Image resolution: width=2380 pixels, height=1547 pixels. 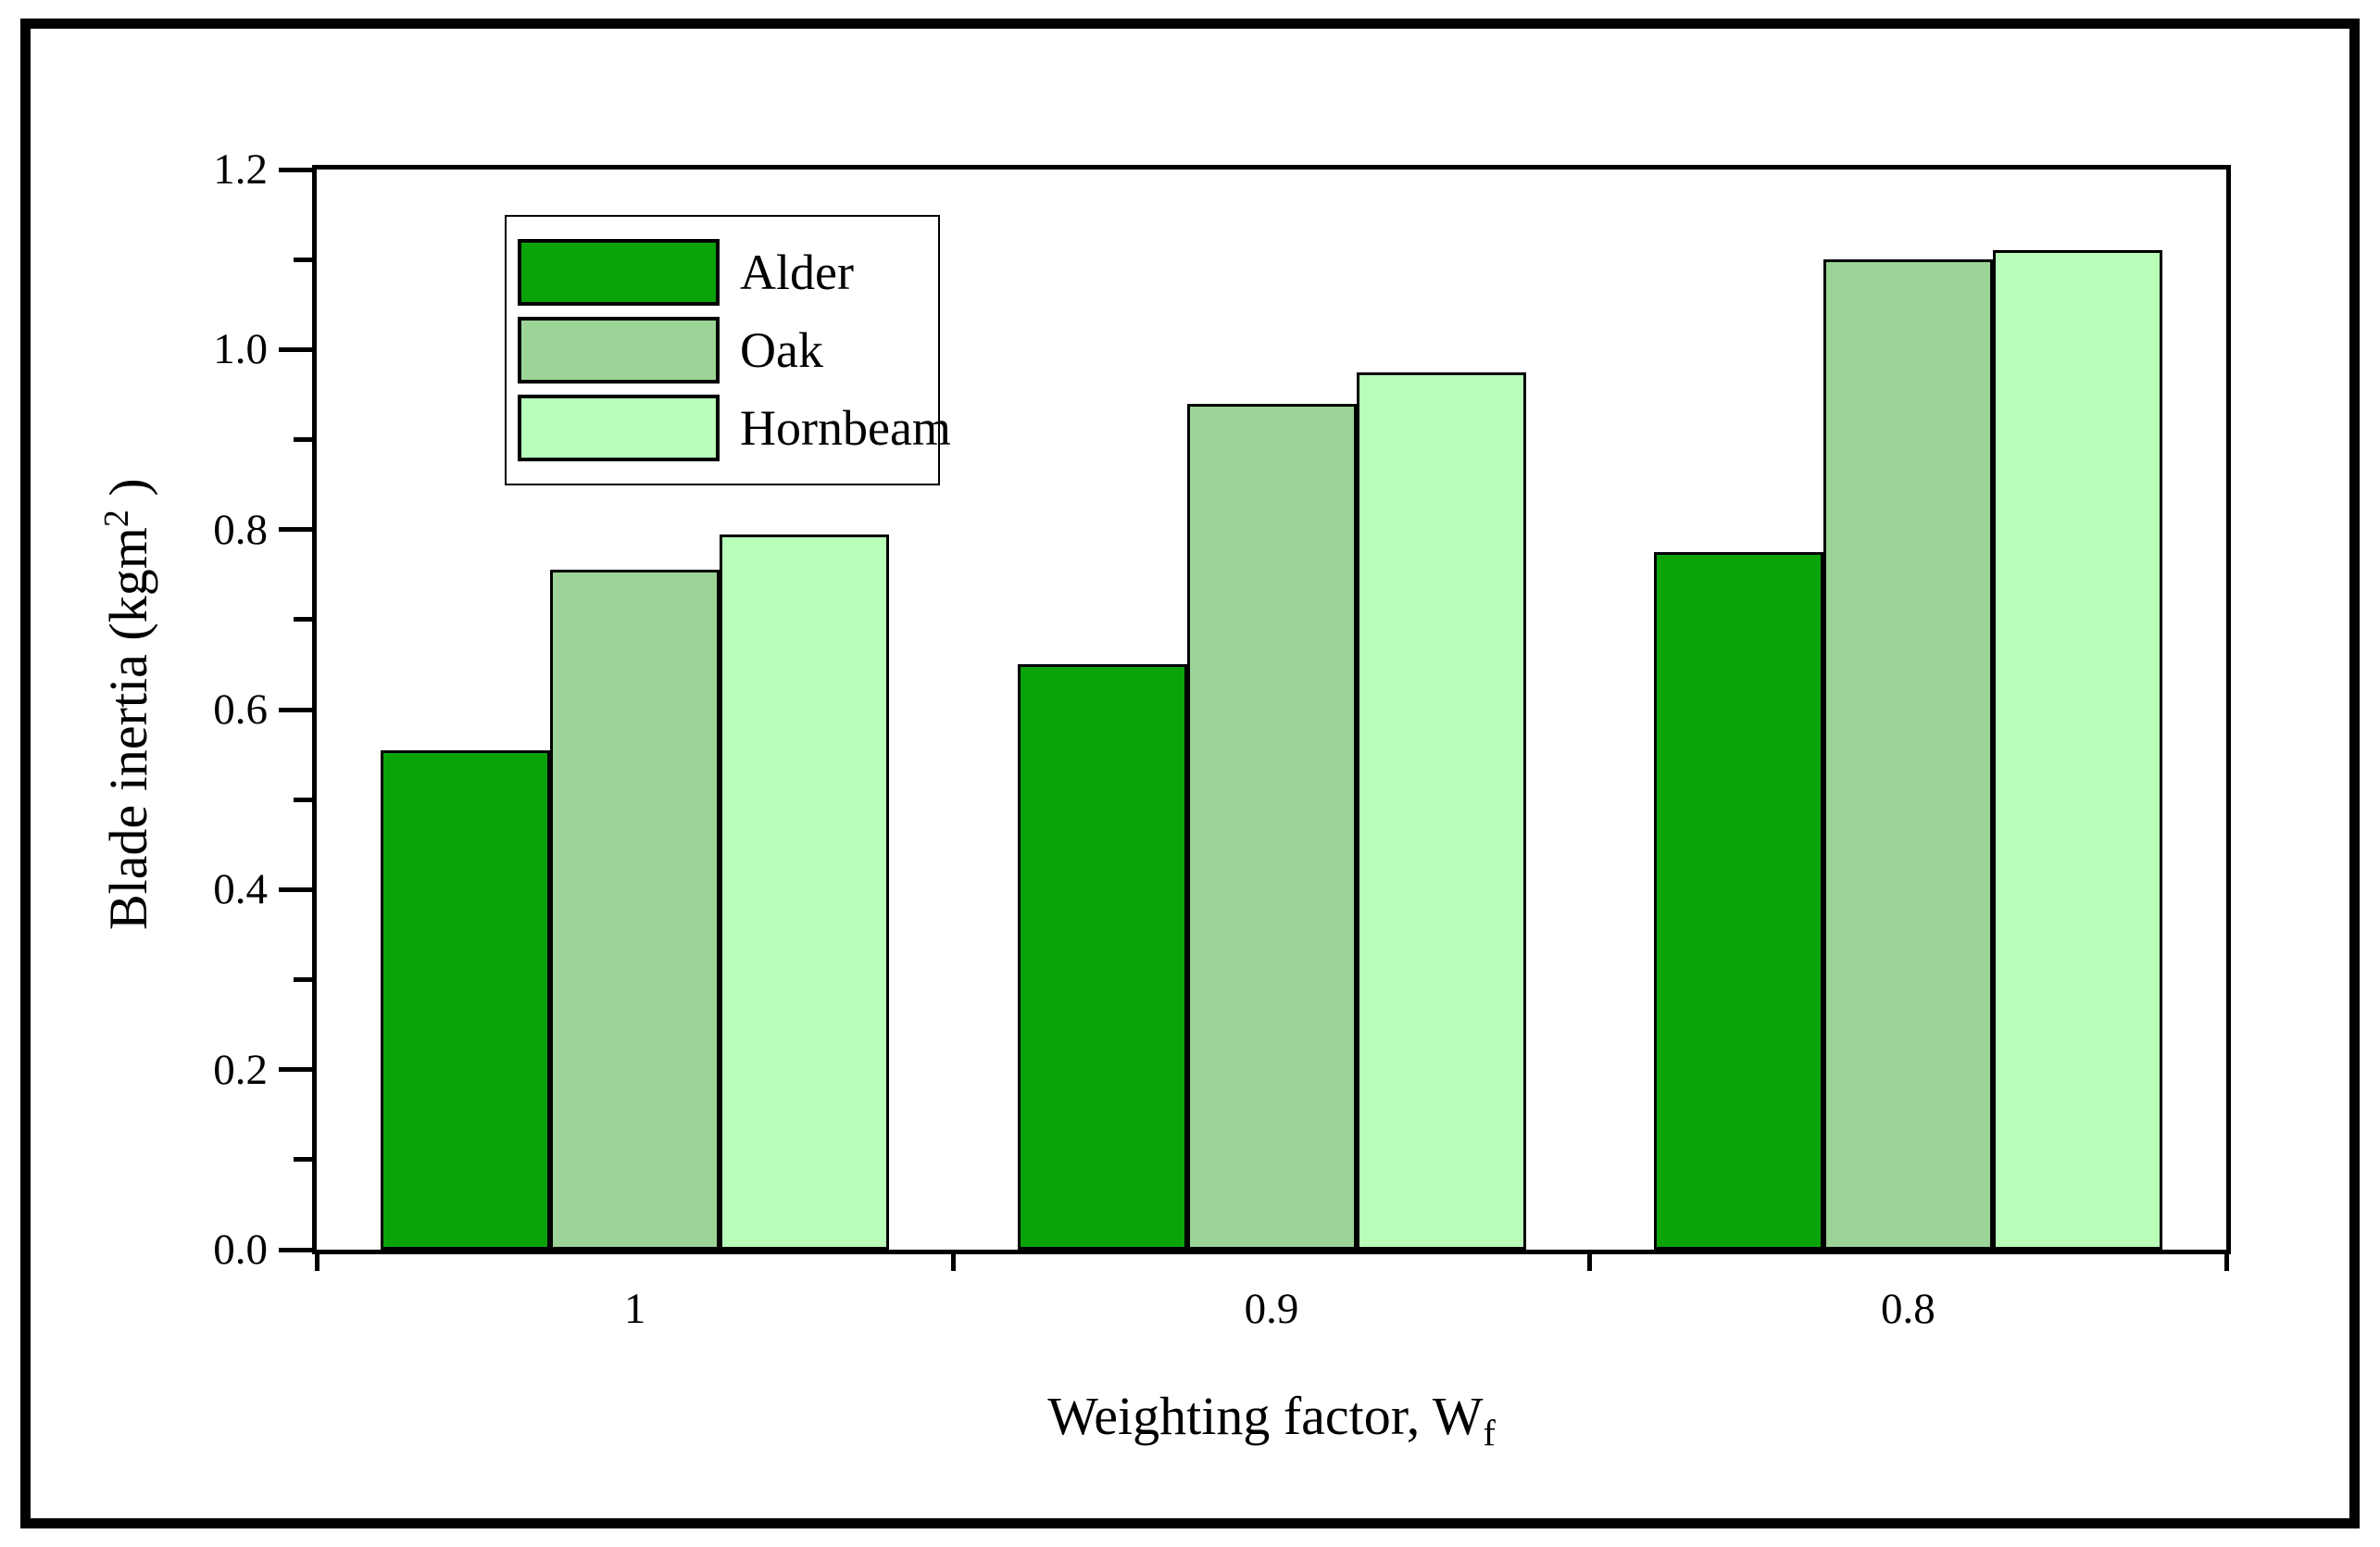 I want to click on x-axis-title: Weighting factor, Wf, so click(x=1271, y=1420).